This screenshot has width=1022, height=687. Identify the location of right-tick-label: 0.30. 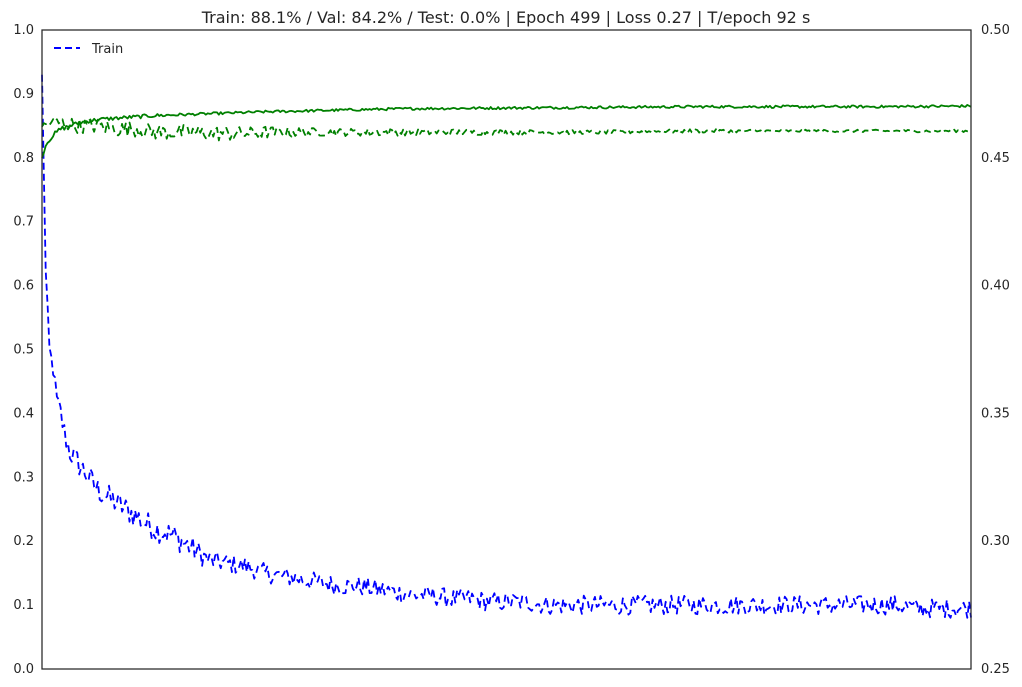
(995, 541).